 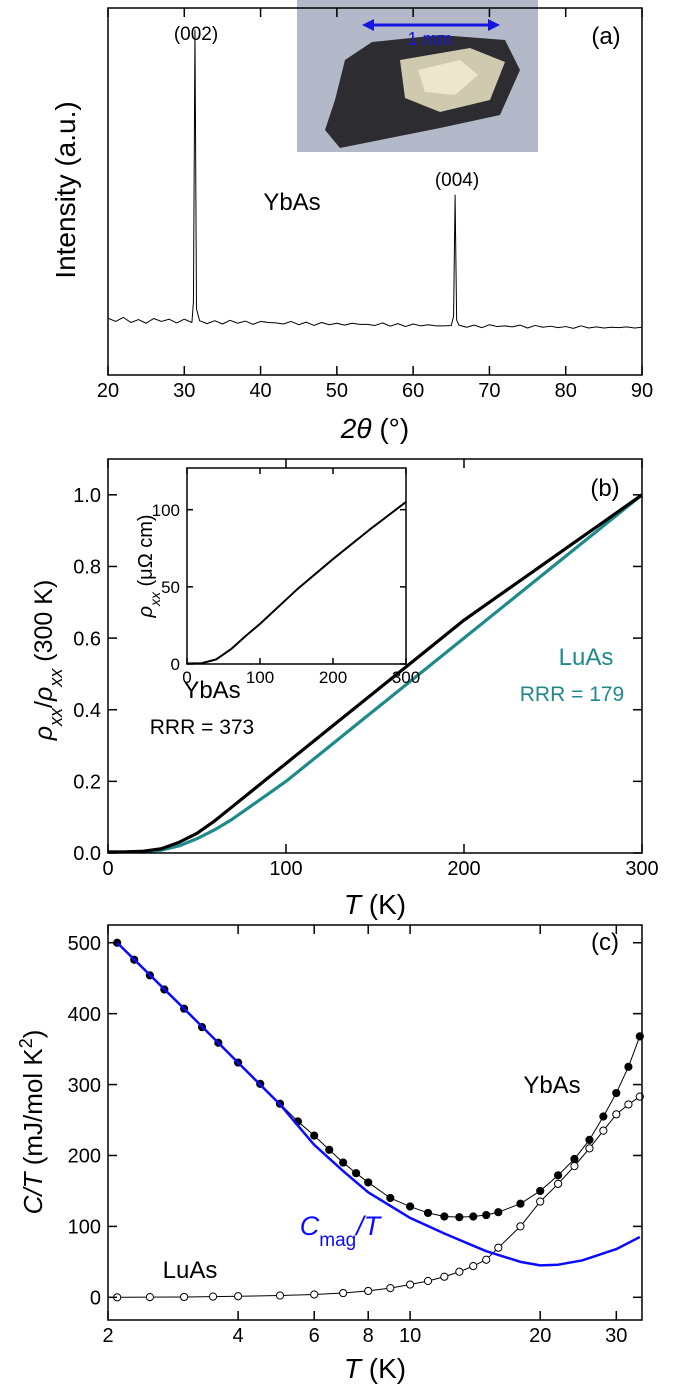 I want to click on x-tick-label: 40, so click(x=260, y=391).